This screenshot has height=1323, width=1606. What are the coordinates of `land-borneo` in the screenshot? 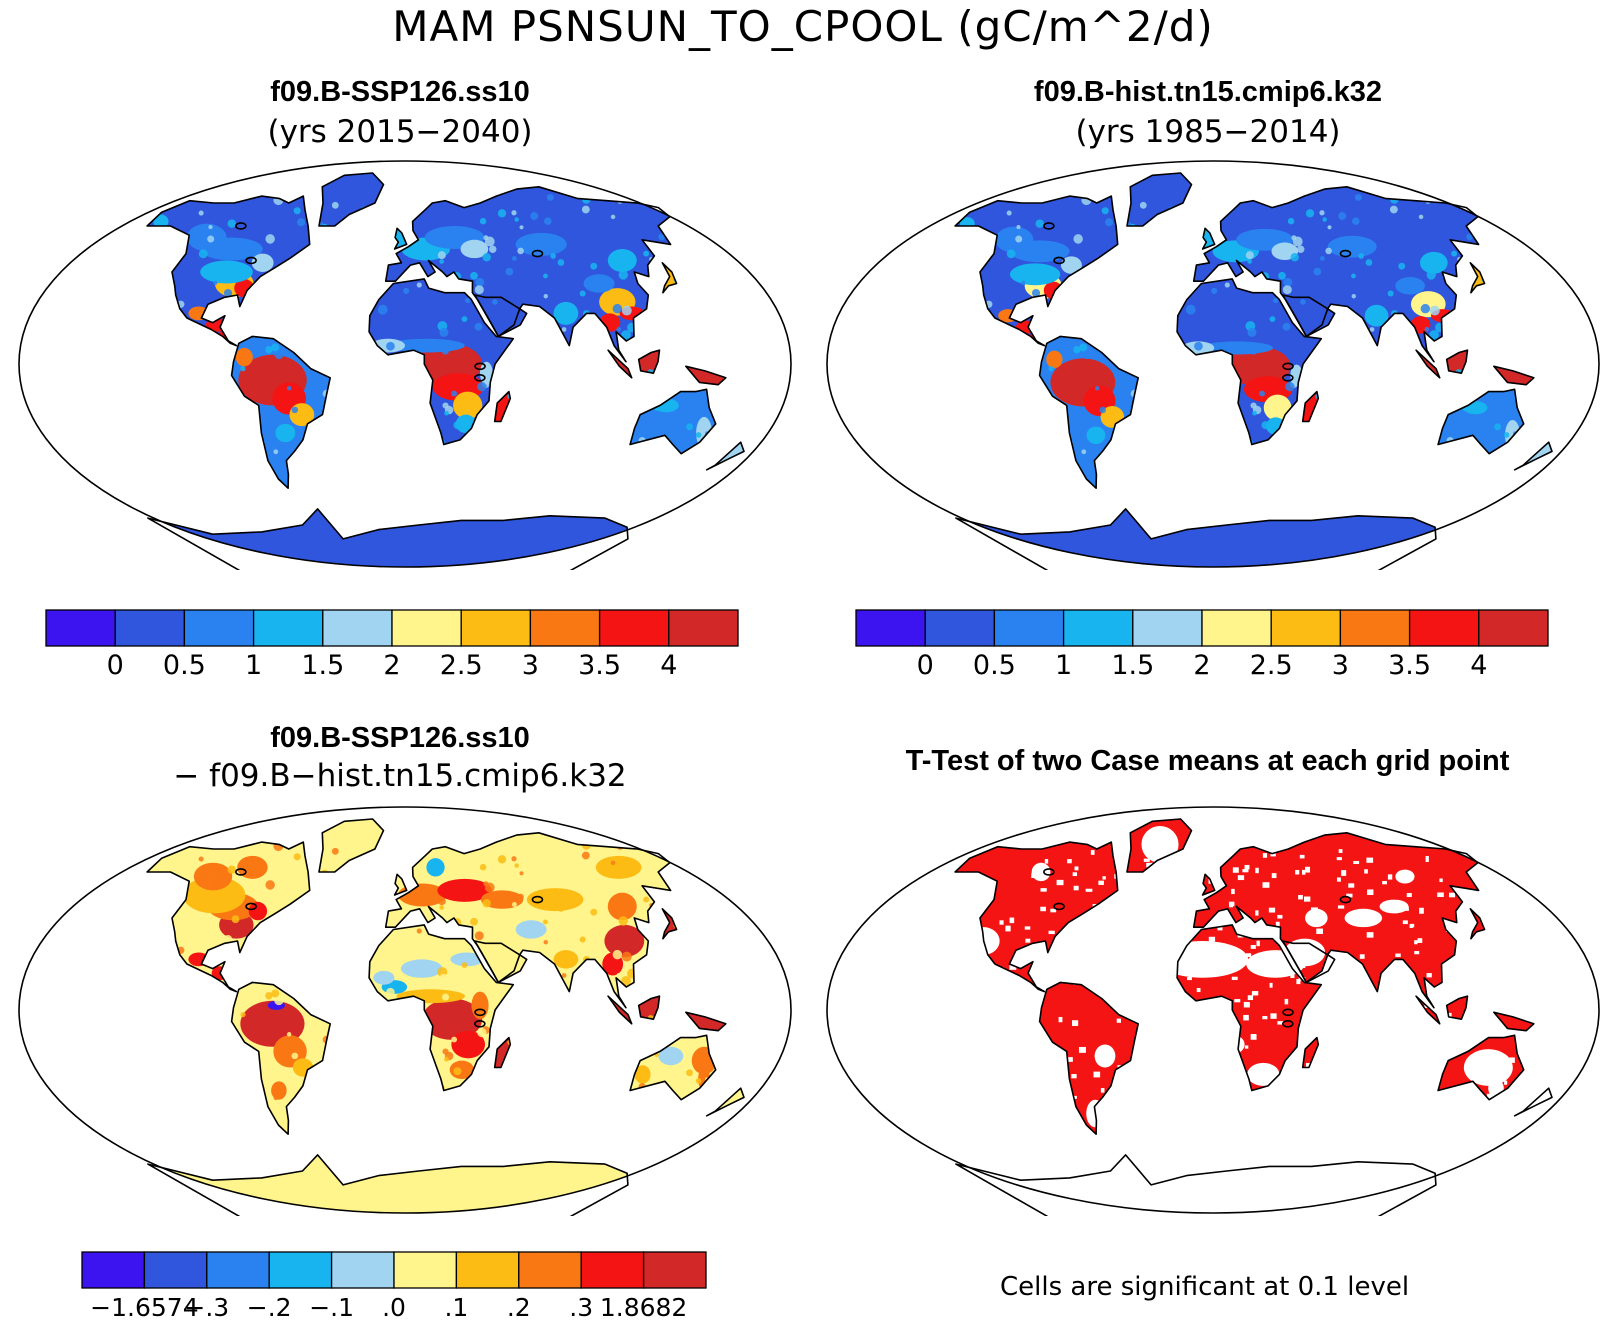 It's located at (1457, 362).